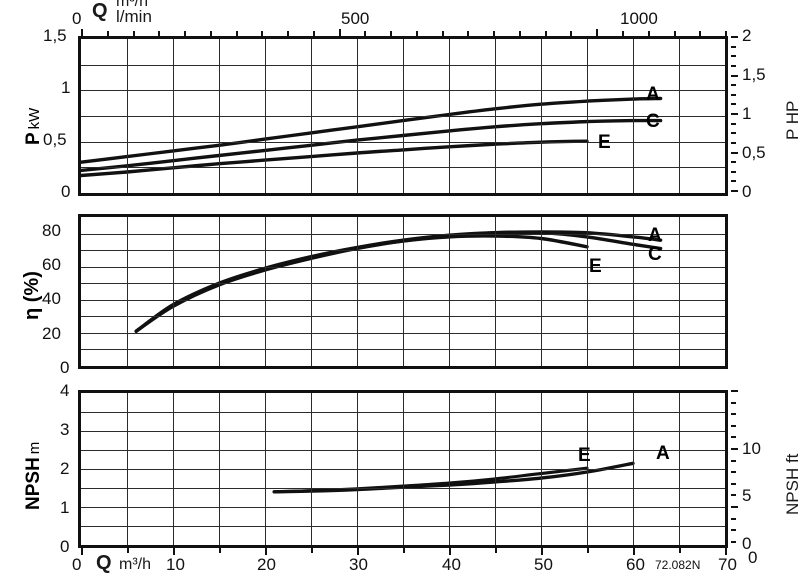 The width and height of the screenshot is (804, 577). I want to click on power-axis-unit: kW, so click(34, 118).